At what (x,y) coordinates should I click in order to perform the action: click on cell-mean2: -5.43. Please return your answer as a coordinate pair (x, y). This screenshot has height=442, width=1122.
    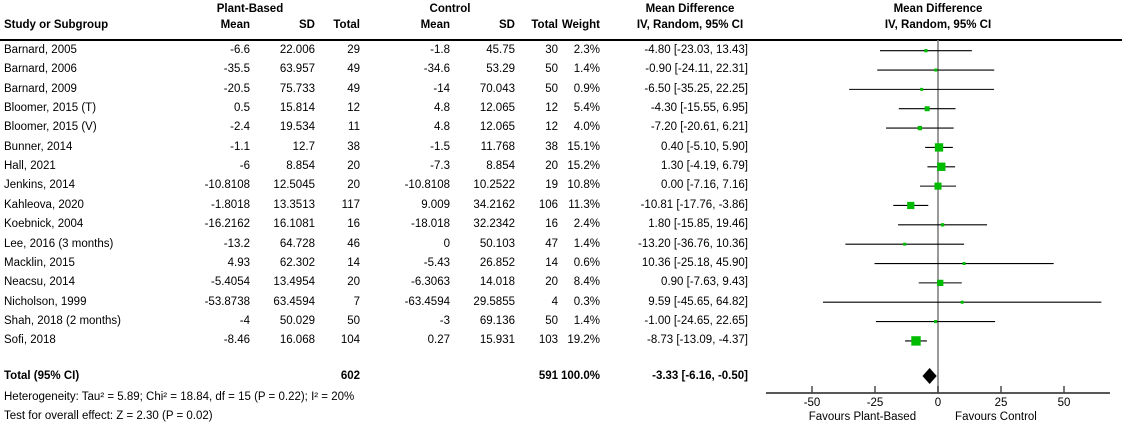
    Looking at the image, I should click on (436, 262).